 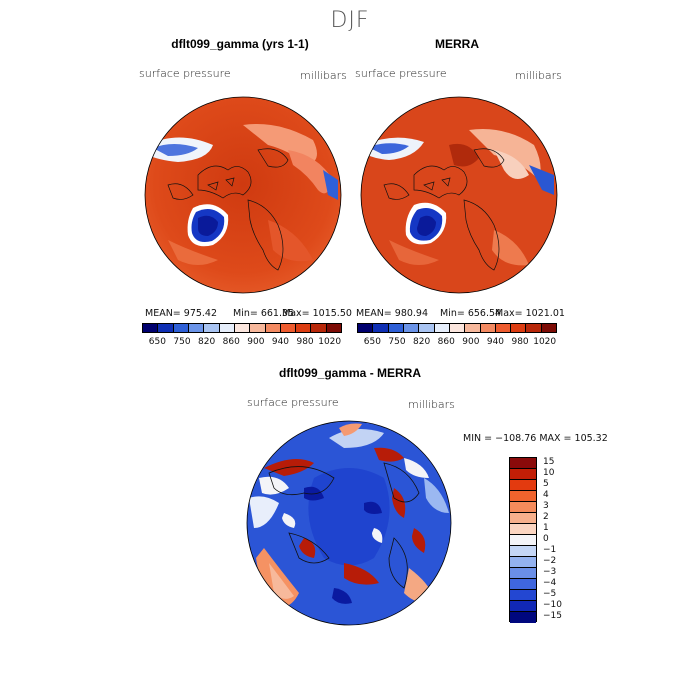 I want to click on colorbar-tick-label: −4, so click(x=550, y=582).